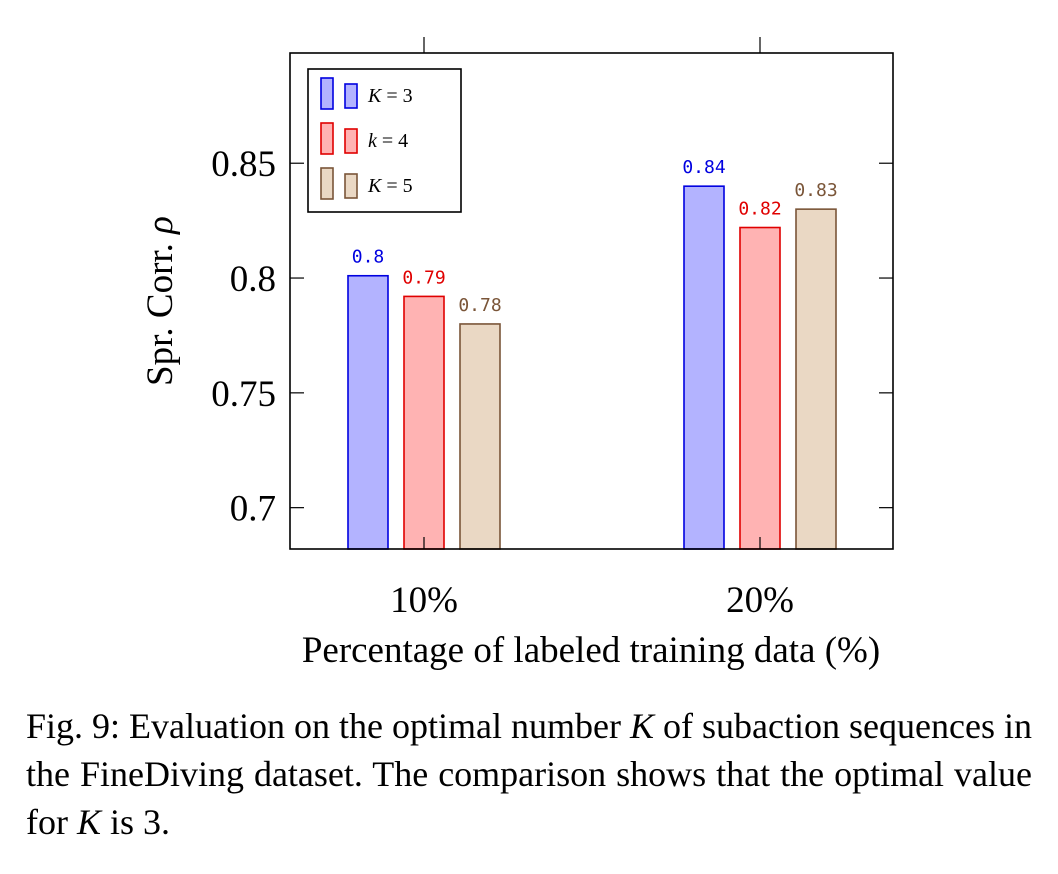  What do you see at coordinates (351, 186) in the screenshot?
I see `legend-swatch-3b` at bounding box center [351, 186].